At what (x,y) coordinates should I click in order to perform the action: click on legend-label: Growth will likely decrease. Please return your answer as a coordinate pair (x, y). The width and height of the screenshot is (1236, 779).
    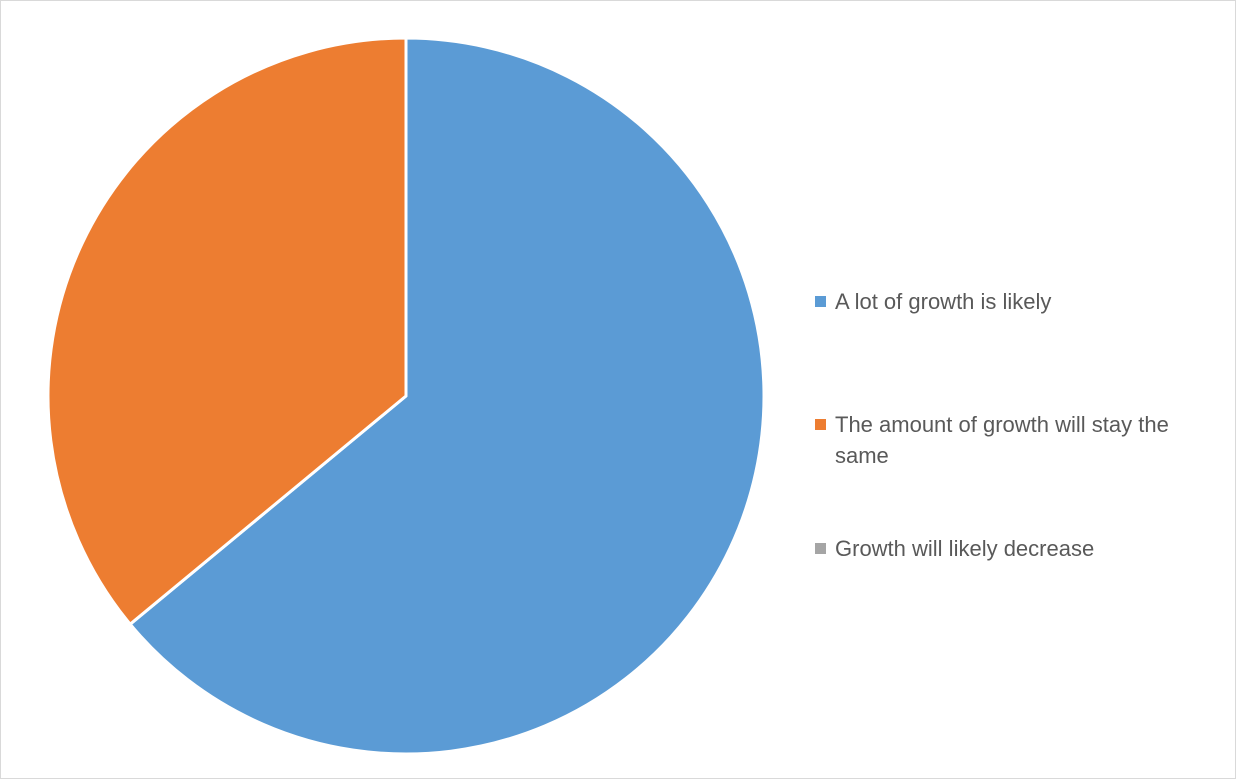
    Looking at the image, I should click on (965, 548).